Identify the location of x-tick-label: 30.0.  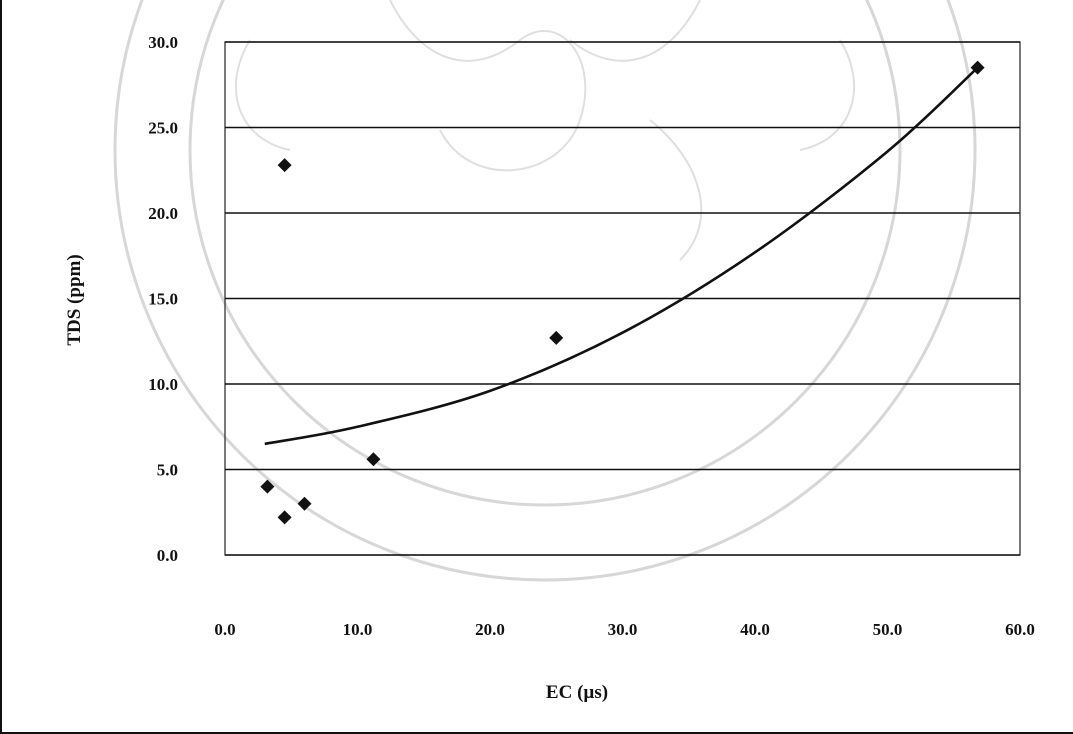
(623, 629).